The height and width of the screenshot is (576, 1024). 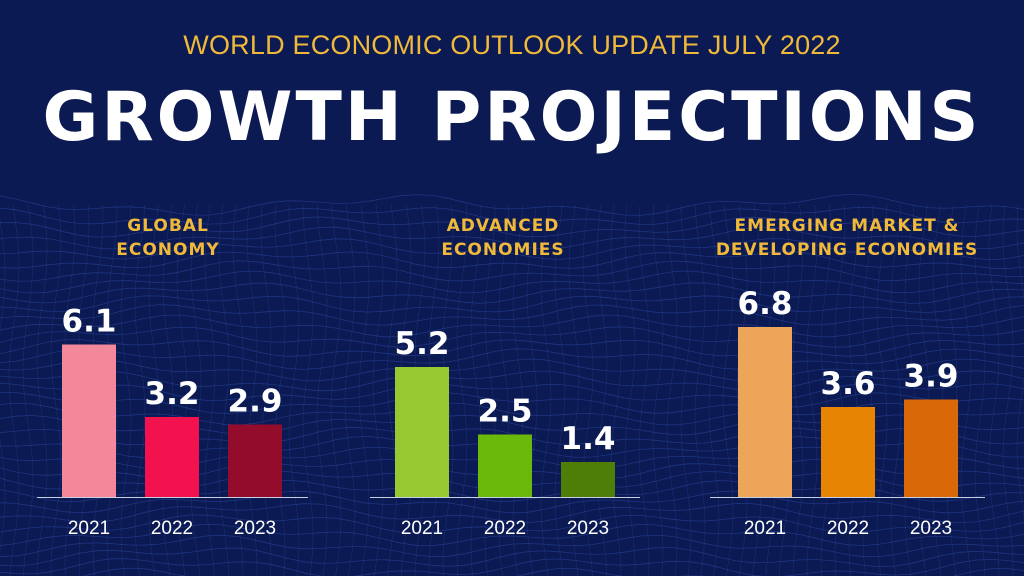 What do you see at coordinates (505, 412) in the screenshot?
I see `data-label-2022: 2.5` at bounding box center [505, 412].